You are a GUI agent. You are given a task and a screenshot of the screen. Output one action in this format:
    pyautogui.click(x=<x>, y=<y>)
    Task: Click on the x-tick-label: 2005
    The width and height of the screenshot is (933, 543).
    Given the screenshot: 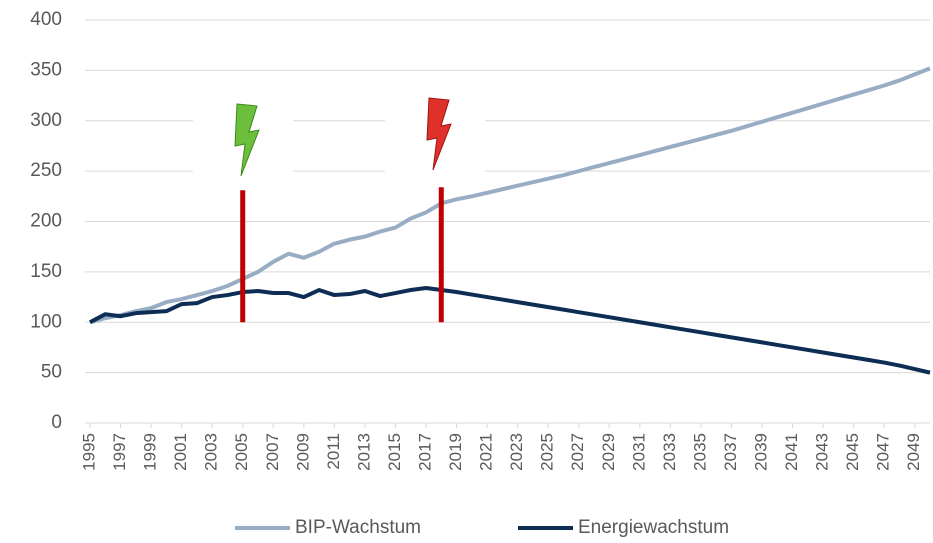 What is the action you would take?
    pyautogui.click(x=241, y=452)
    